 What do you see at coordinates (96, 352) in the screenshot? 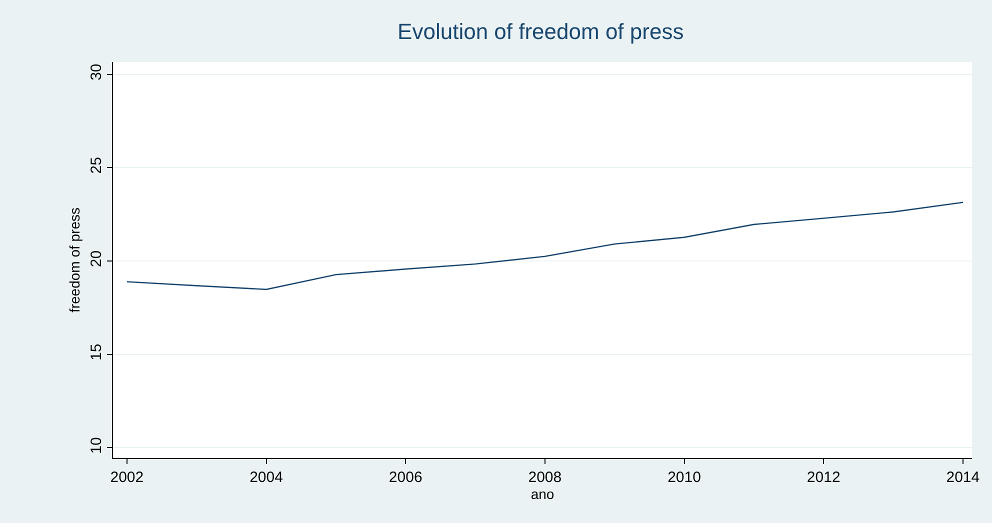
I see `y-tick-label: 15` at bounding box center [96, 352].